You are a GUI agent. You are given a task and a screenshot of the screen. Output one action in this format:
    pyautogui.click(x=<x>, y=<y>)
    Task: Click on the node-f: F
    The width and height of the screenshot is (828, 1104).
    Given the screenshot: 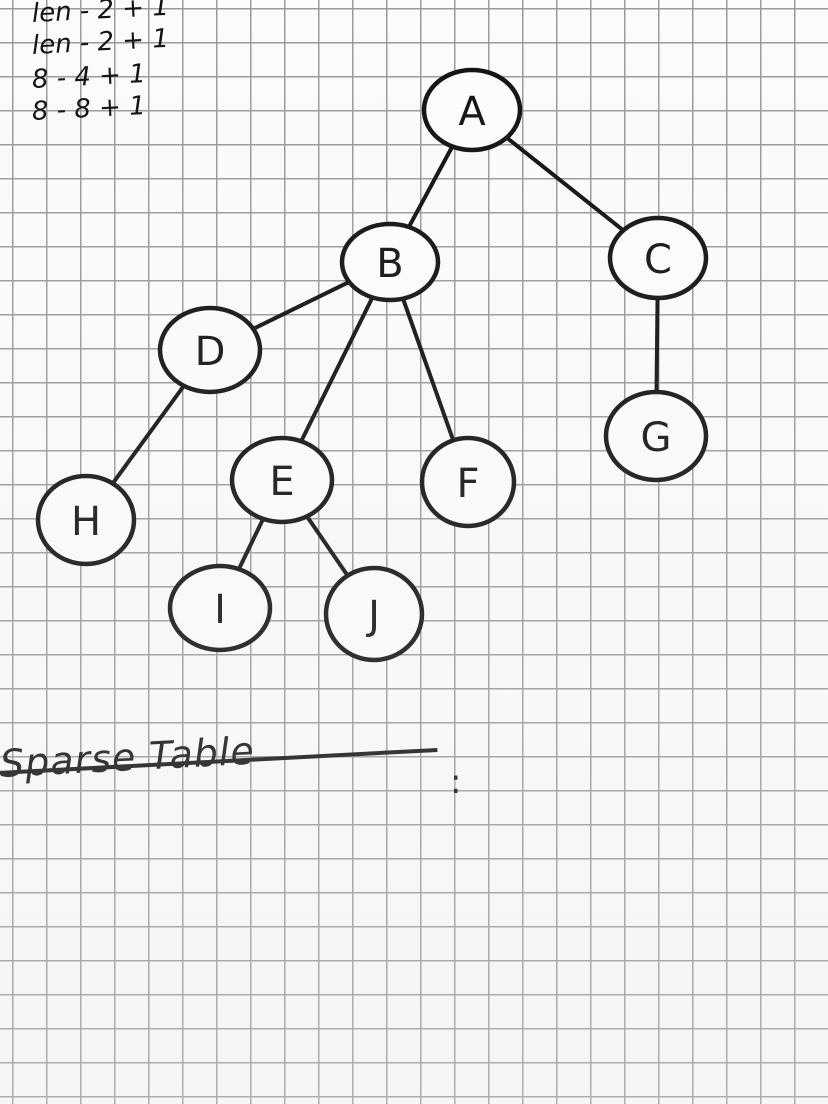 What is the action you would take?
    pyautogui.click(x=468, y=482)
    